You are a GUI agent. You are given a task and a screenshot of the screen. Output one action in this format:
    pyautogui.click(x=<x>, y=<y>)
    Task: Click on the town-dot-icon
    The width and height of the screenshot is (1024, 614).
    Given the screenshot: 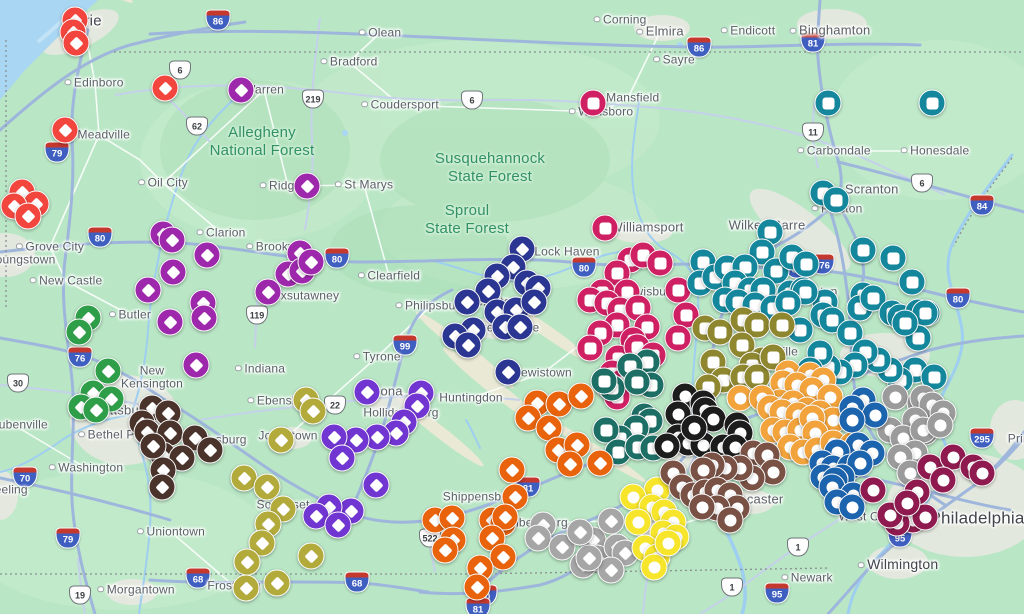 What is the action you would take?
    pyautogui.click(x=361, y=275)
    